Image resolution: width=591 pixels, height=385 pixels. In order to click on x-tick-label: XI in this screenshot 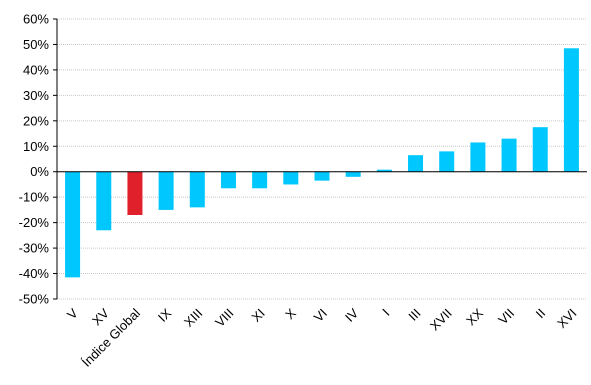, I will do `click(257, 315)`.